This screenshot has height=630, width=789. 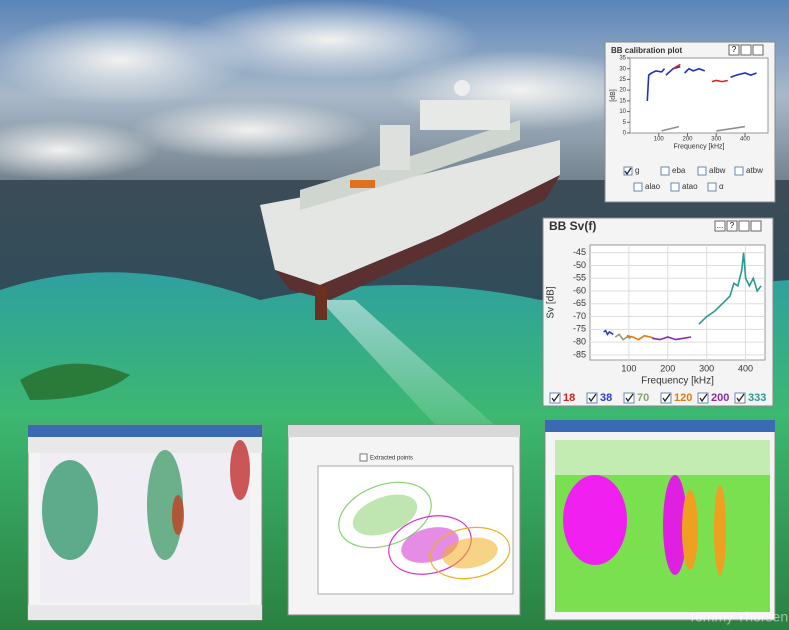 I want to click on window-button-label: ?, so click(x=732, y=225).